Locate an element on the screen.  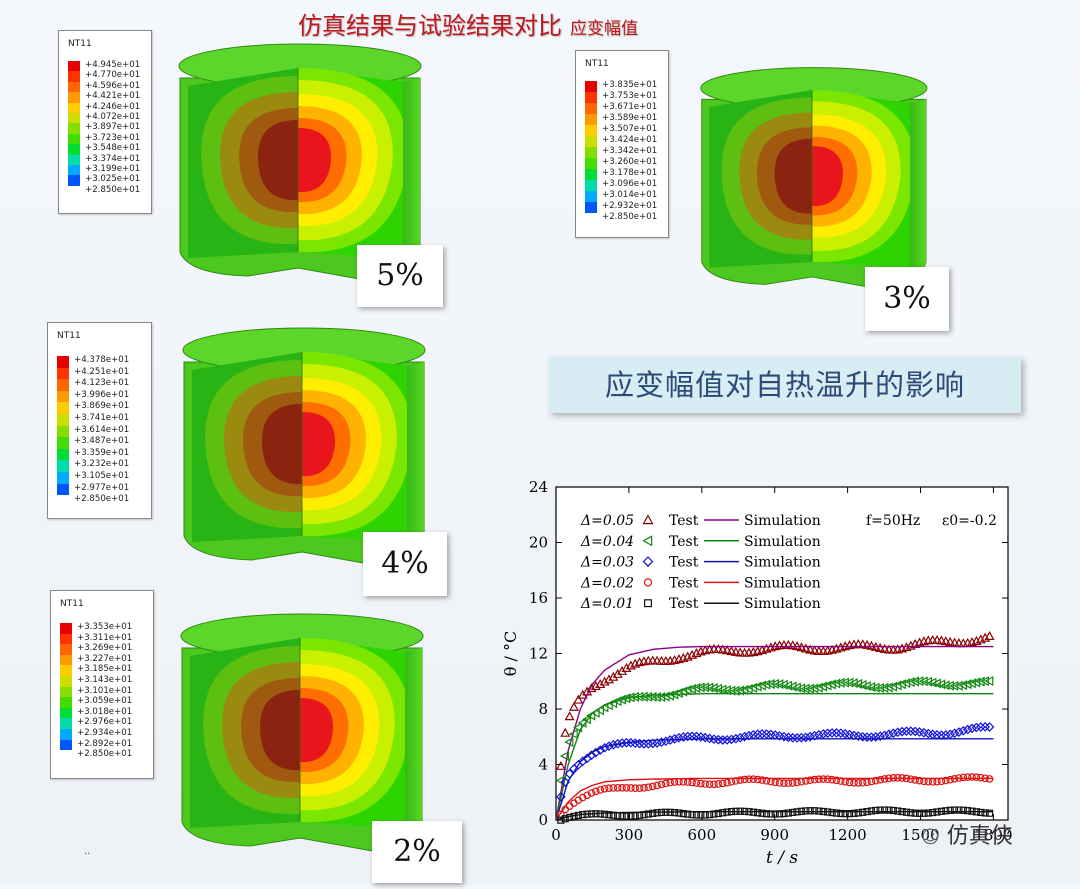
legend-value: +2.932e+01 is located at coordinates (630, 206).